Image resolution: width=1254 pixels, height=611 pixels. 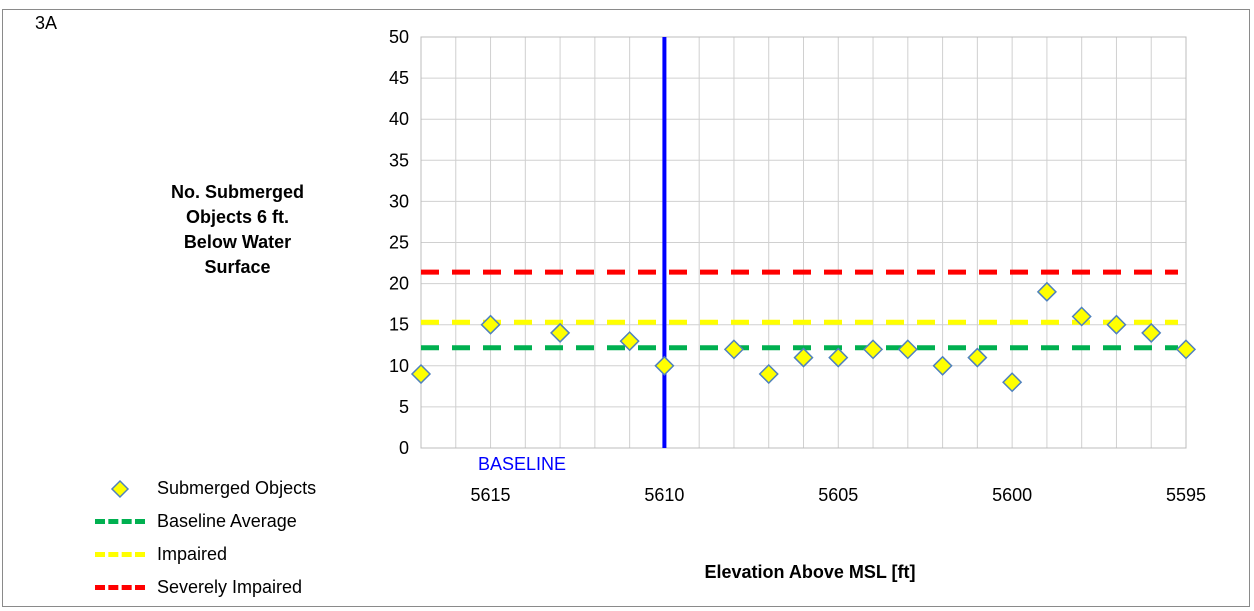 What do you see at coordinates (799, 310) in the screenshot?
I see `reference-lines` at bounding box center [799, 310].